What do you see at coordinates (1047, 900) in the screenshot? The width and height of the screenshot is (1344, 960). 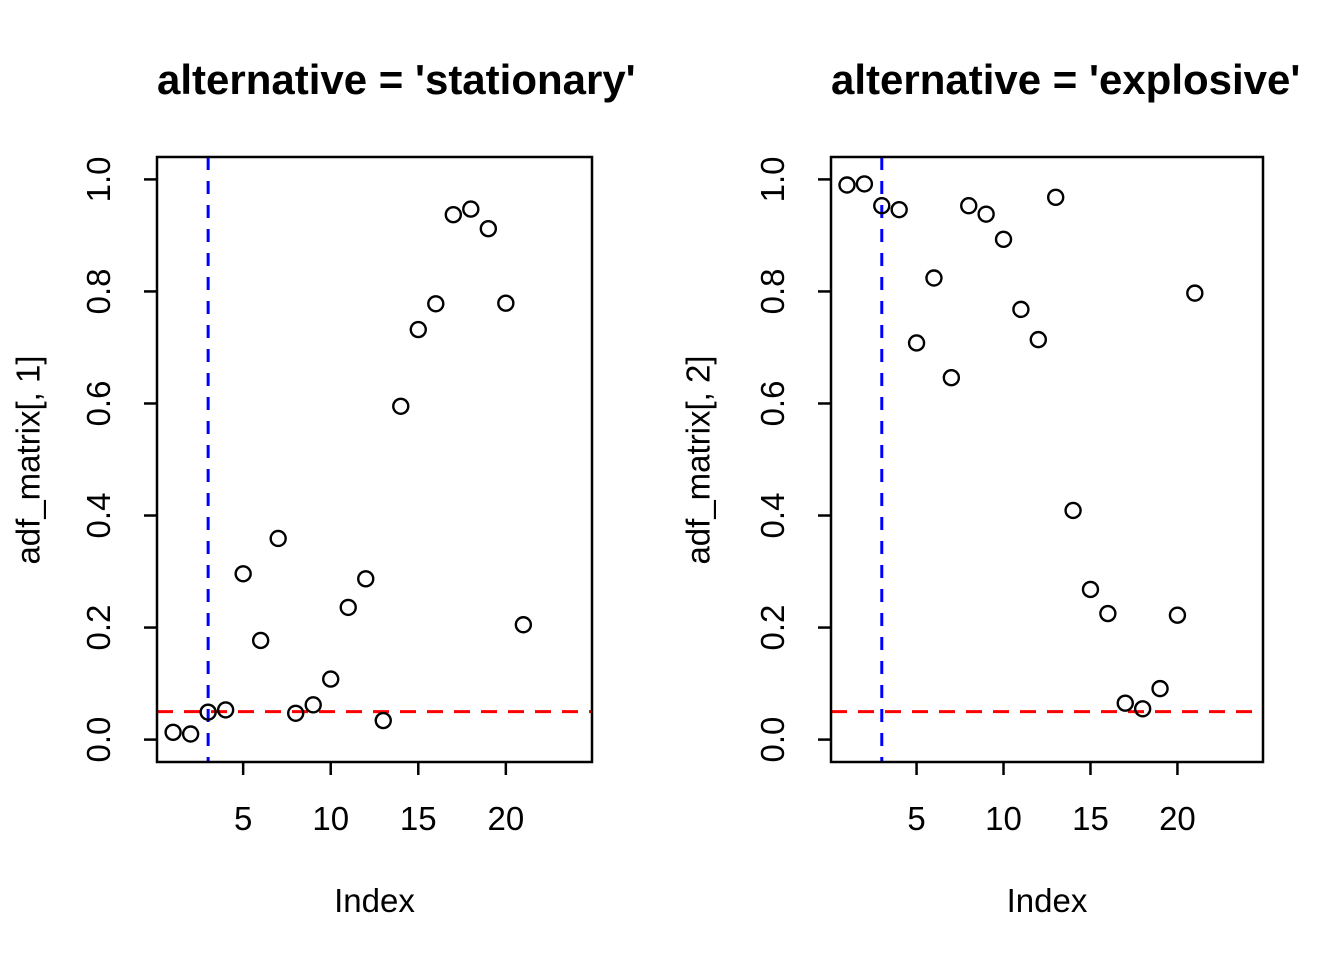 I see `panel2-x-axis-label: Index` at bounding box center [1047, 900].